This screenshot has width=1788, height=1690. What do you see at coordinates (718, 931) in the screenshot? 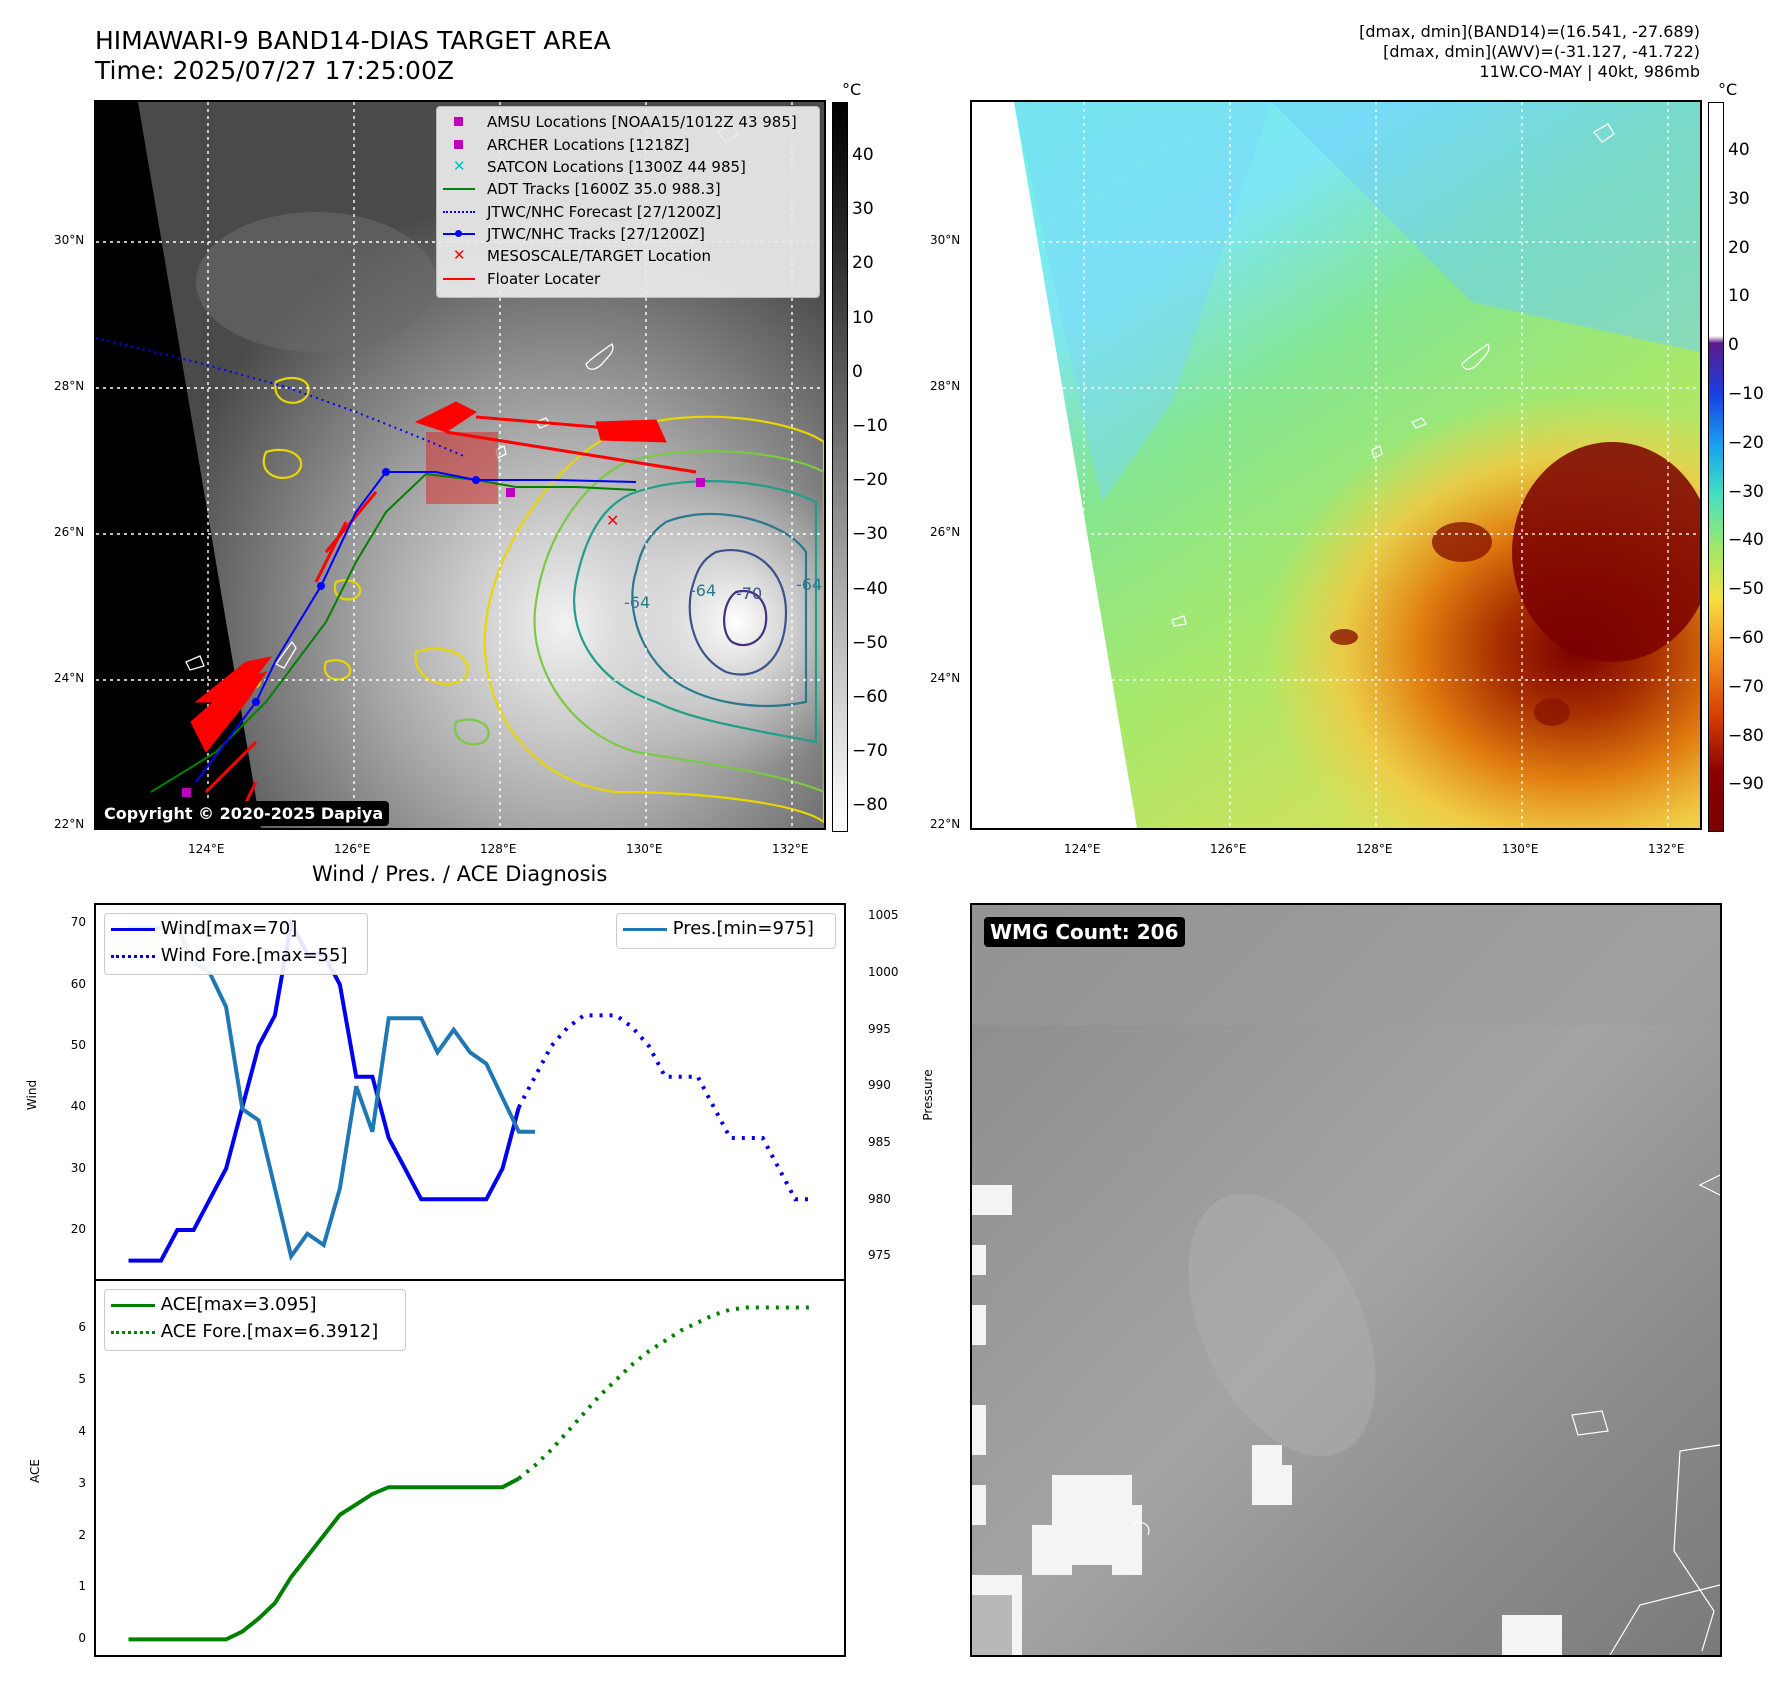
I see `legend-pressure: Pres.[min=975]` at bounding box center [718, 931].